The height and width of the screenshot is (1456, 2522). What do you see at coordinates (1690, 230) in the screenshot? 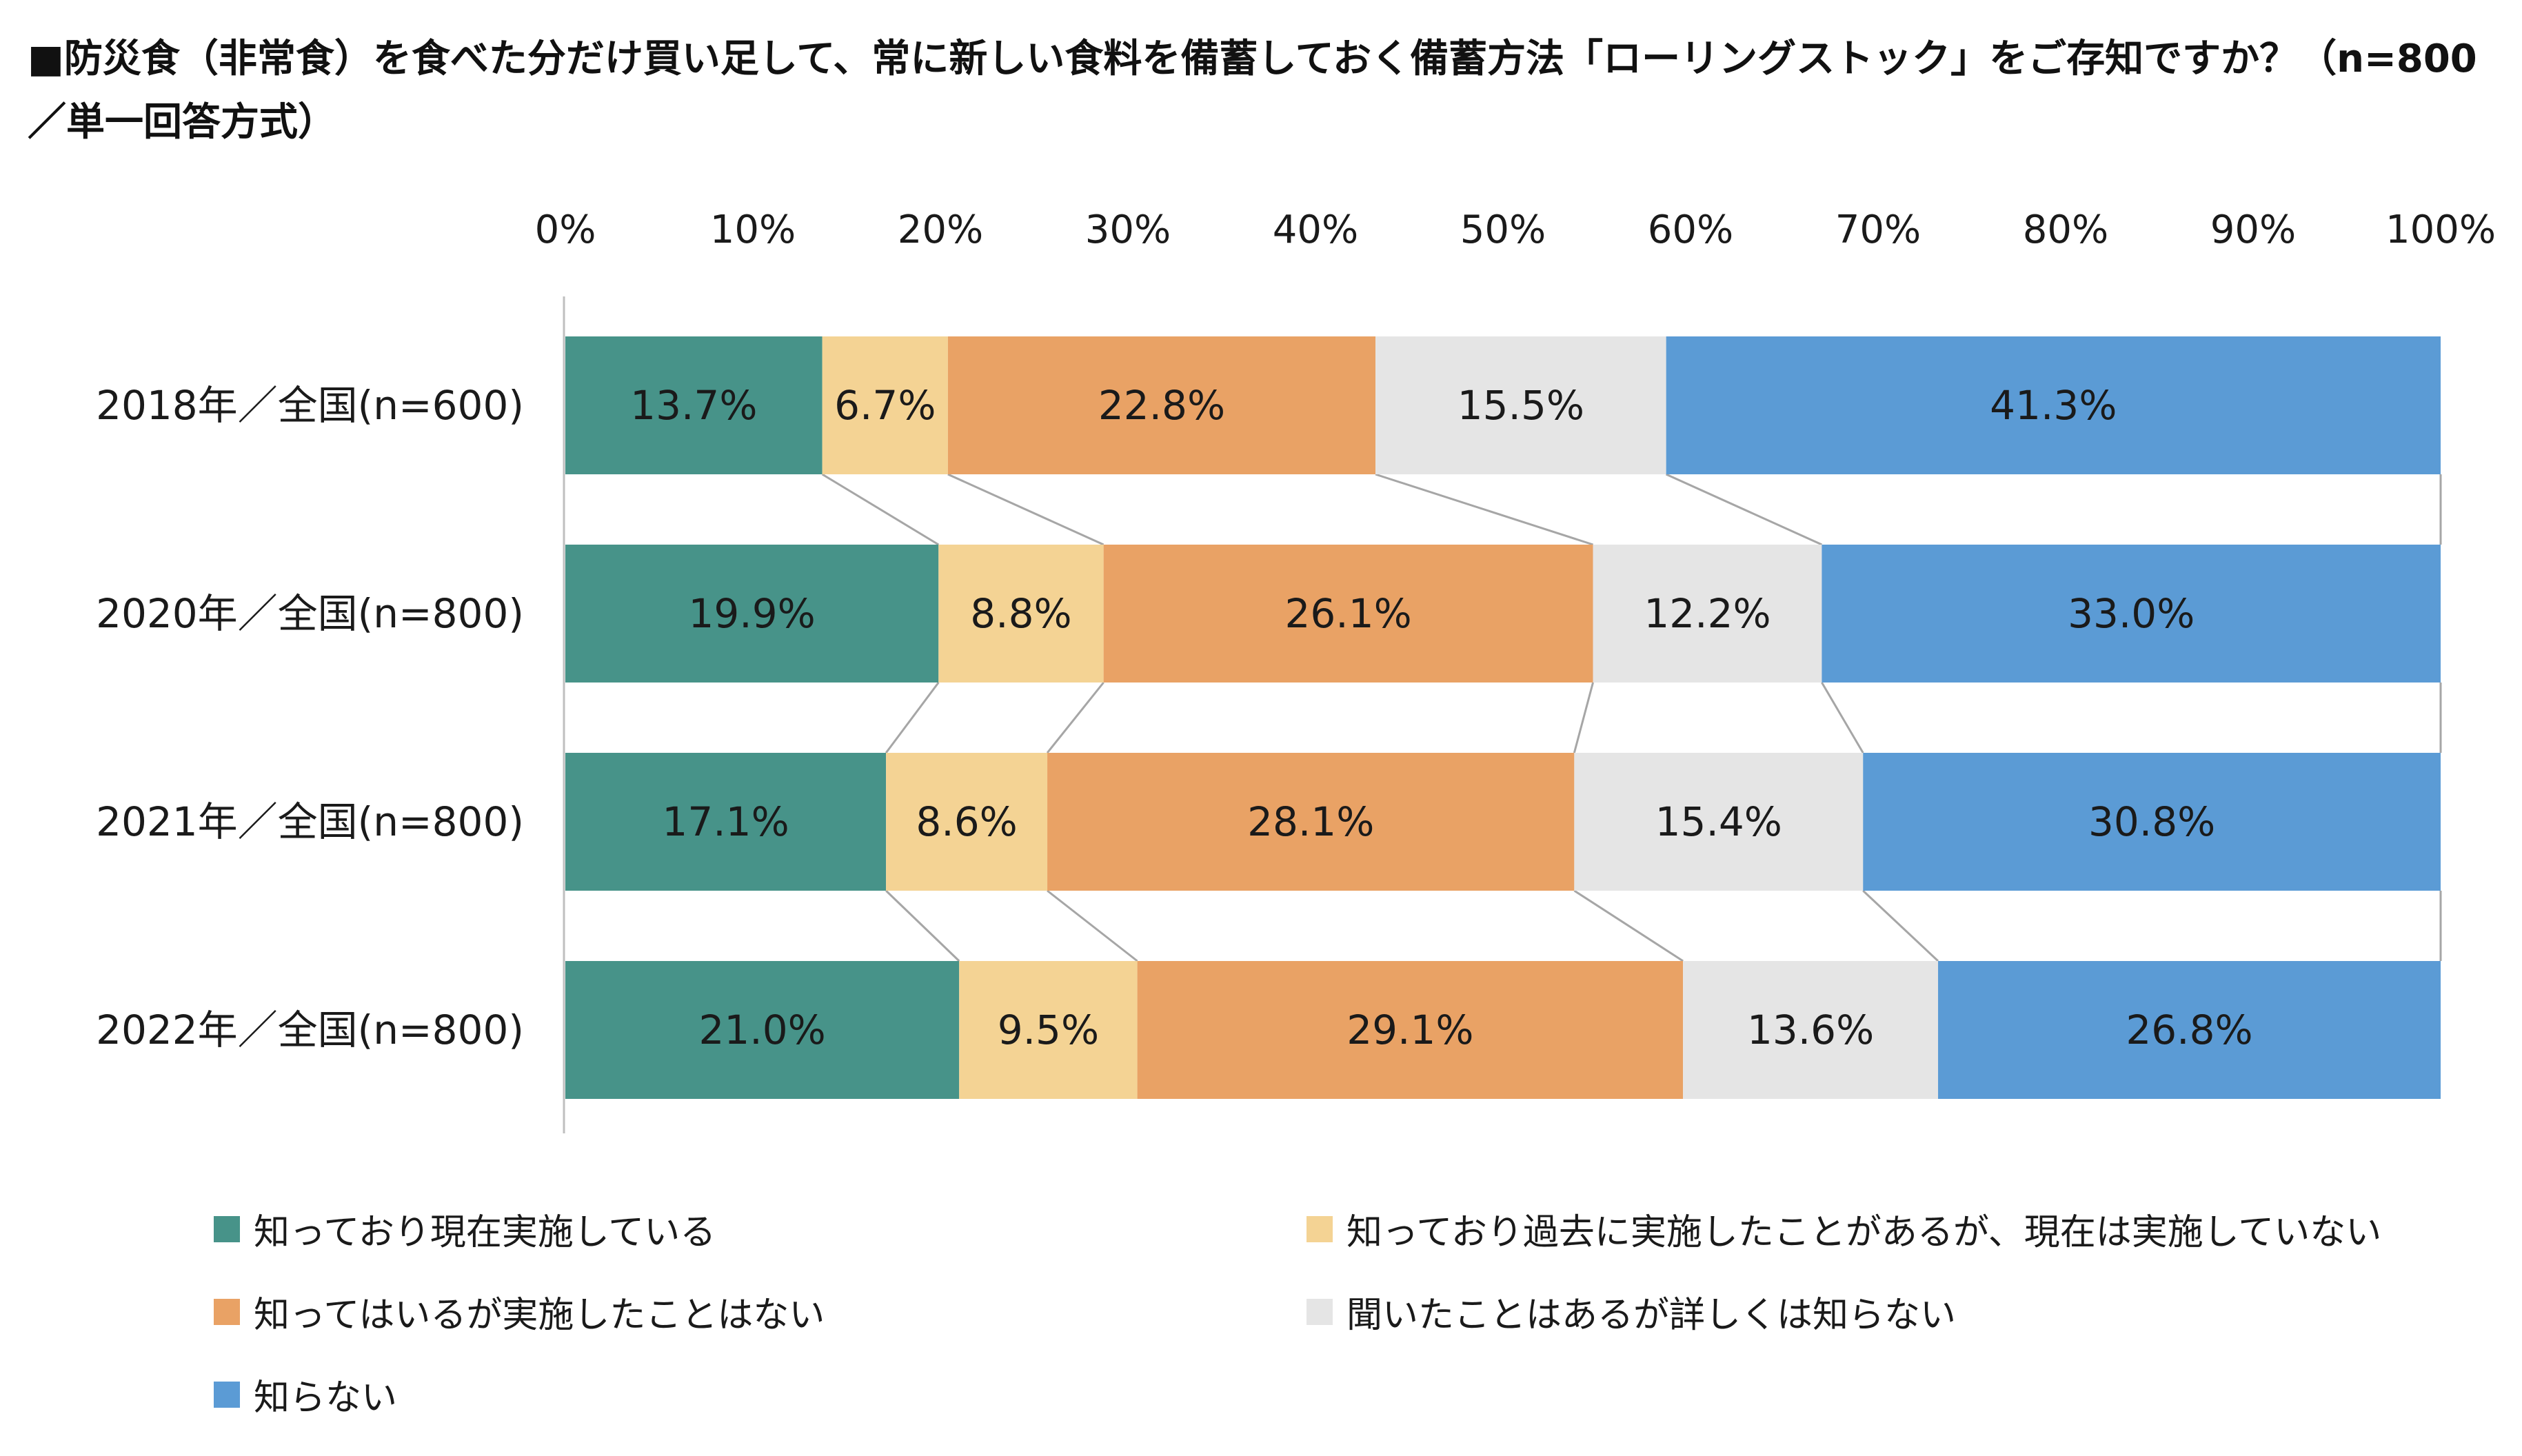
I see `x-tick-label: 60%` at bounding box center [1690, 230].